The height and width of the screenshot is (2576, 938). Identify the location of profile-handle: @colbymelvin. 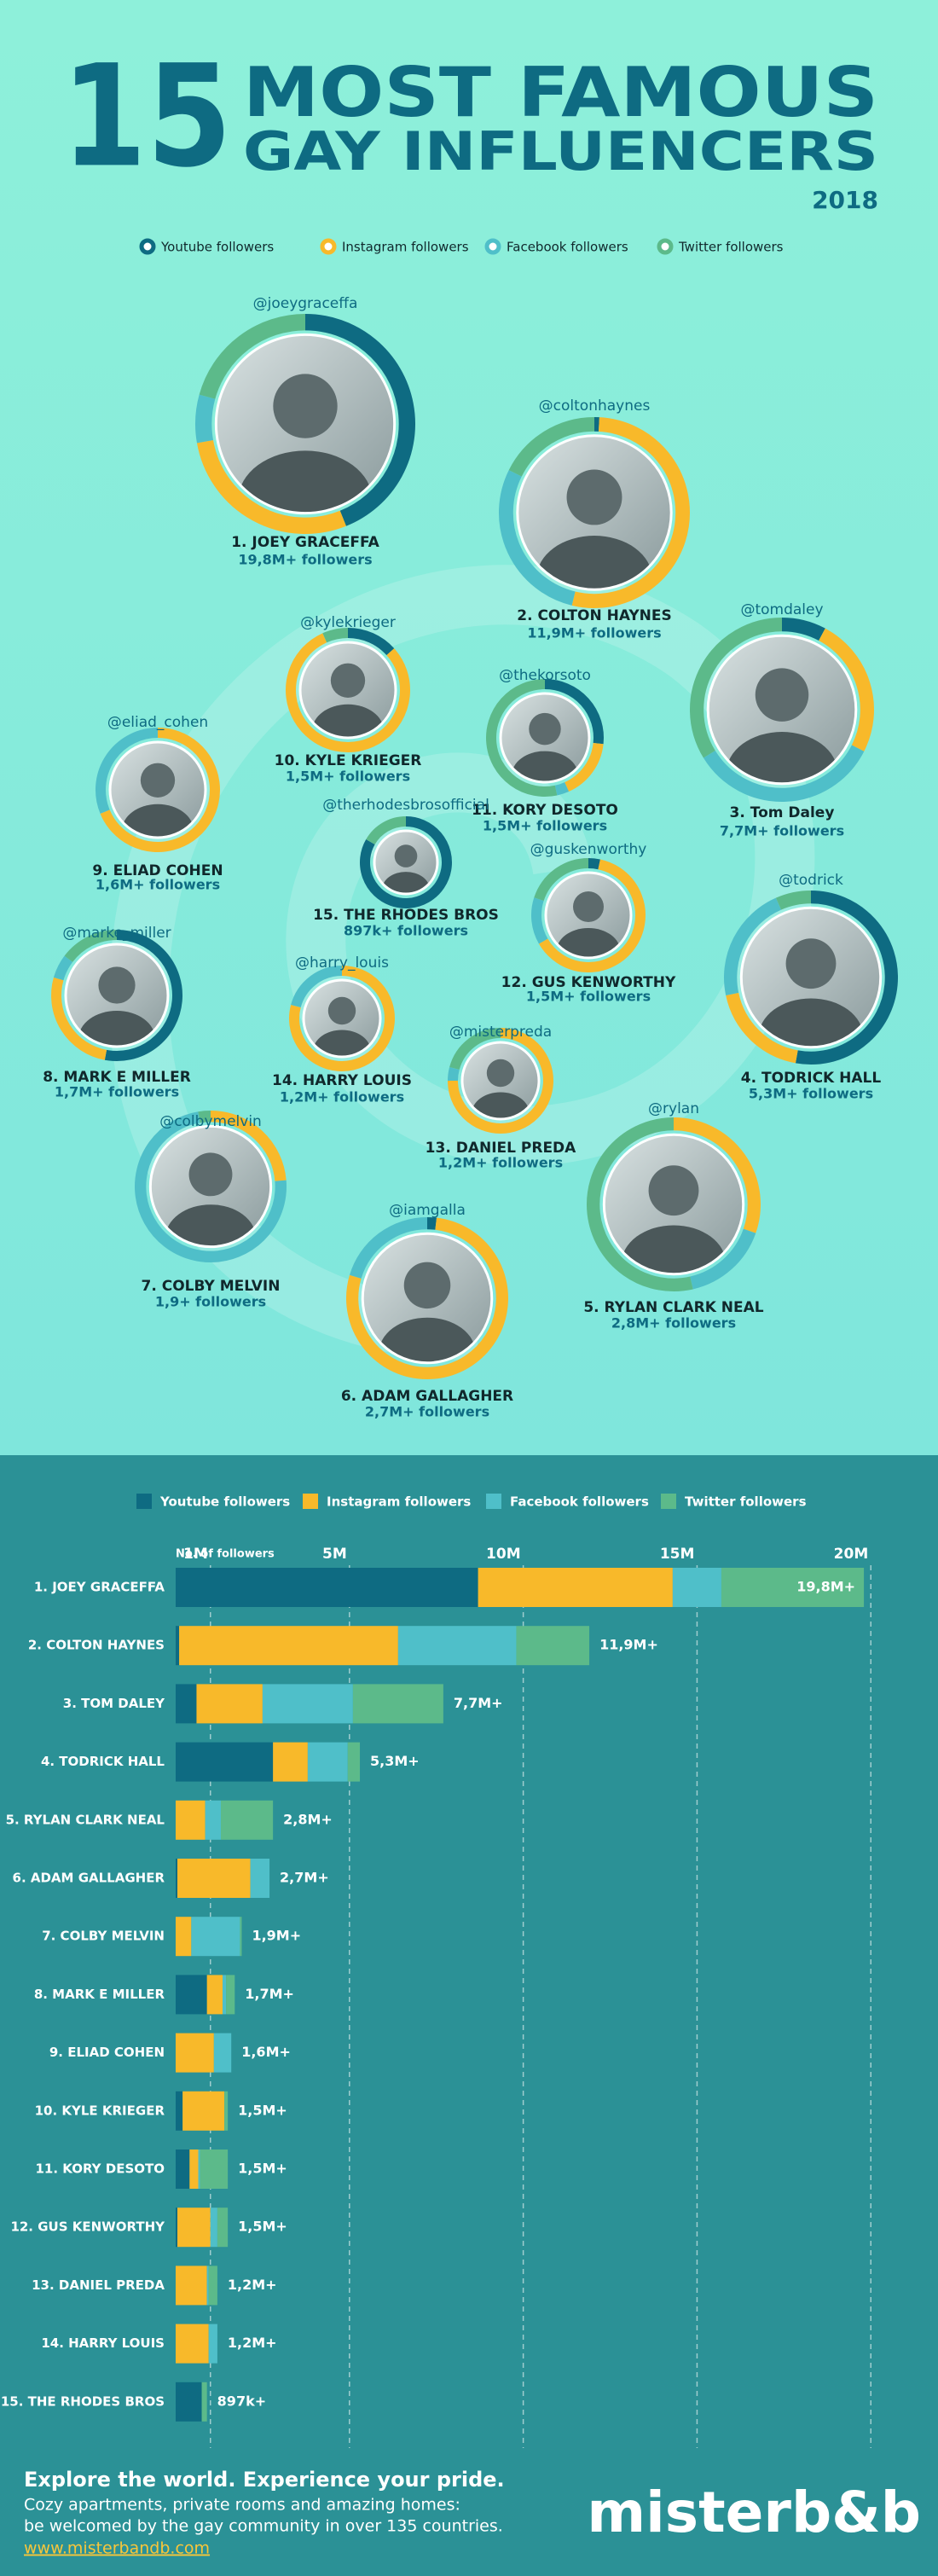
(210, 1121).